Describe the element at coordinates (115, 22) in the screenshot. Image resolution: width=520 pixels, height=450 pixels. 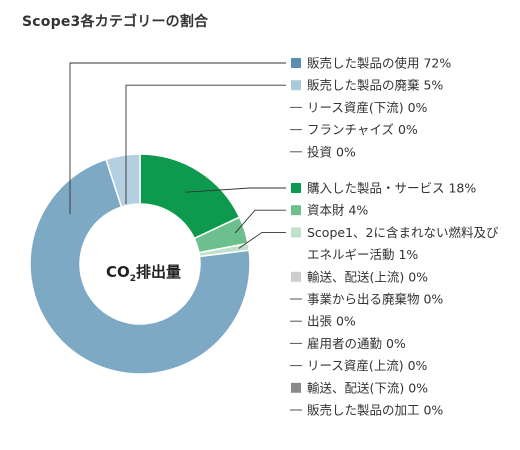
I see `chart-title: Scope3各カテゴリーの割合` at that location.